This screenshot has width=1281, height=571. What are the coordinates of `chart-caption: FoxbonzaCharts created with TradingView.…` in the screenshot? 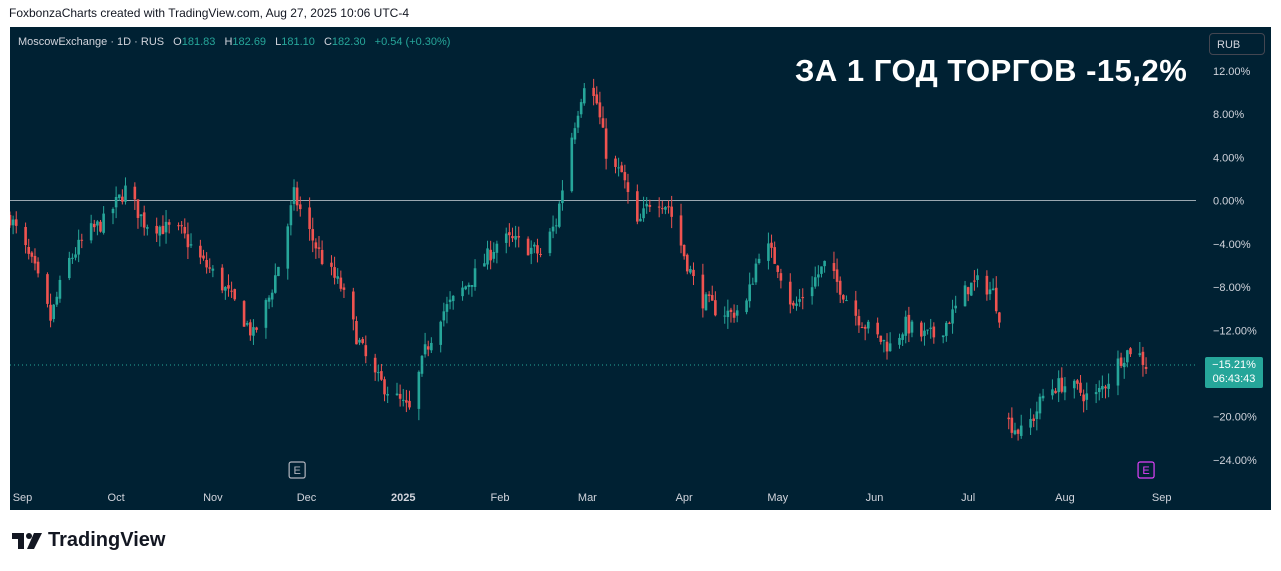 It's located at (209, 13).